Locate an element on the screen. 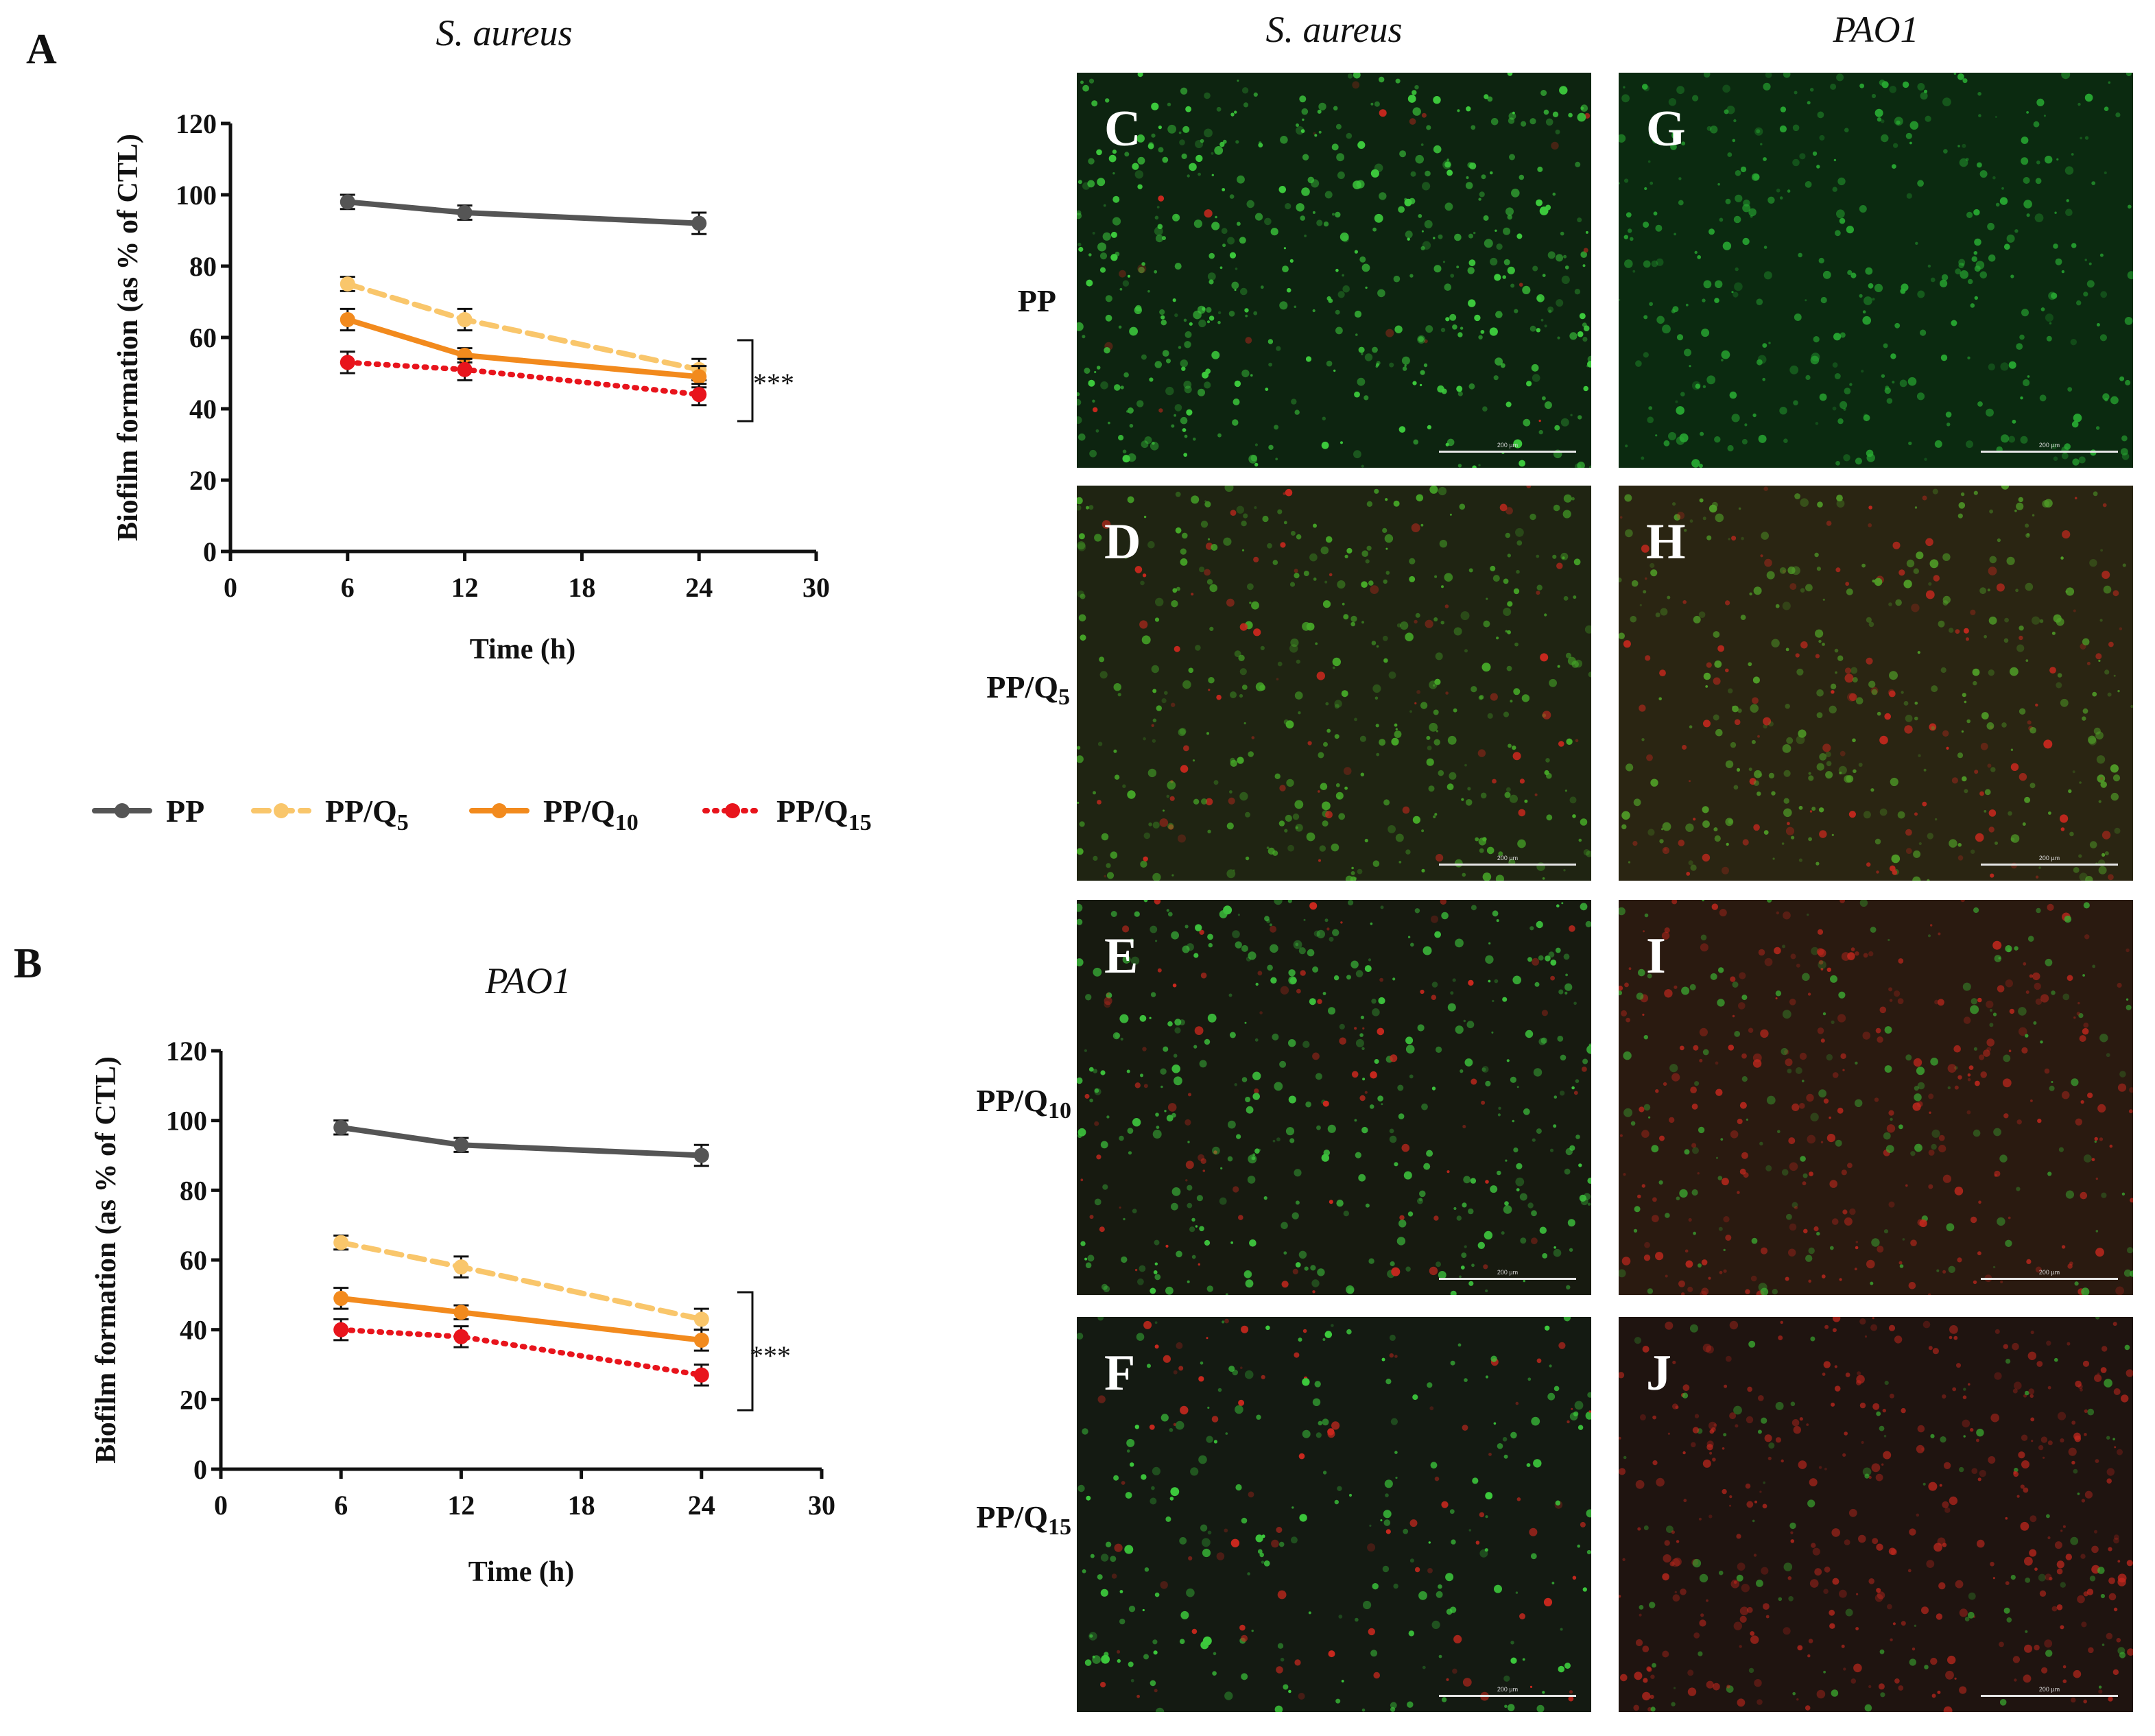 The height and width of the screenshot is (1736, 2155). legend-label: PP/Q15 is located at coordinates (824, 814).